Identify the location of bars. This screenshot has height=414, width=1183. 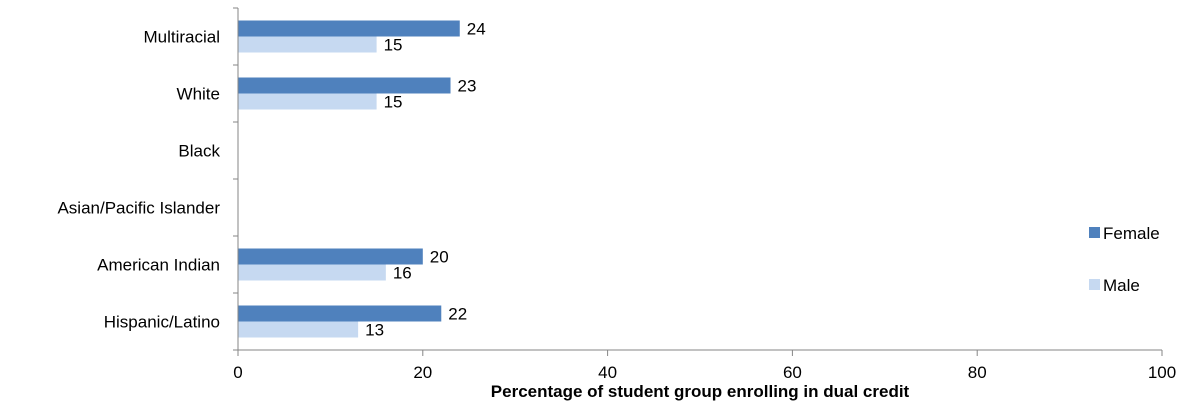
(349, 179).